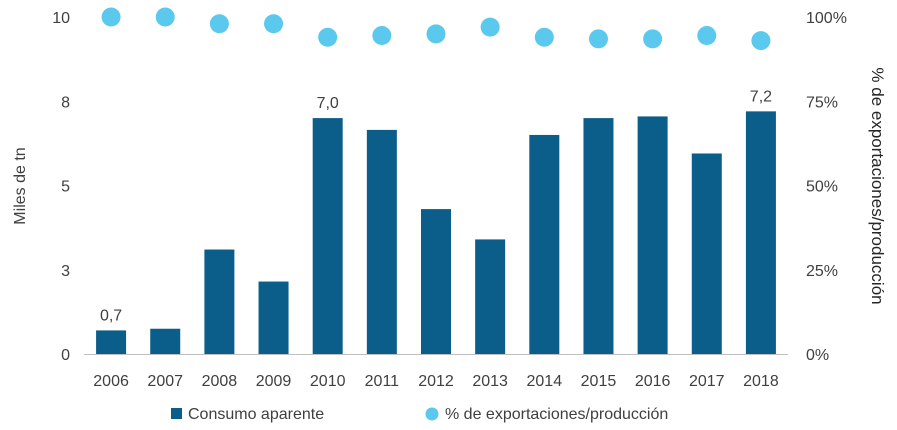 This screenshot has height=430, width=897. I want to click on x-tick-label-2013: 2013, so click(490, 381).